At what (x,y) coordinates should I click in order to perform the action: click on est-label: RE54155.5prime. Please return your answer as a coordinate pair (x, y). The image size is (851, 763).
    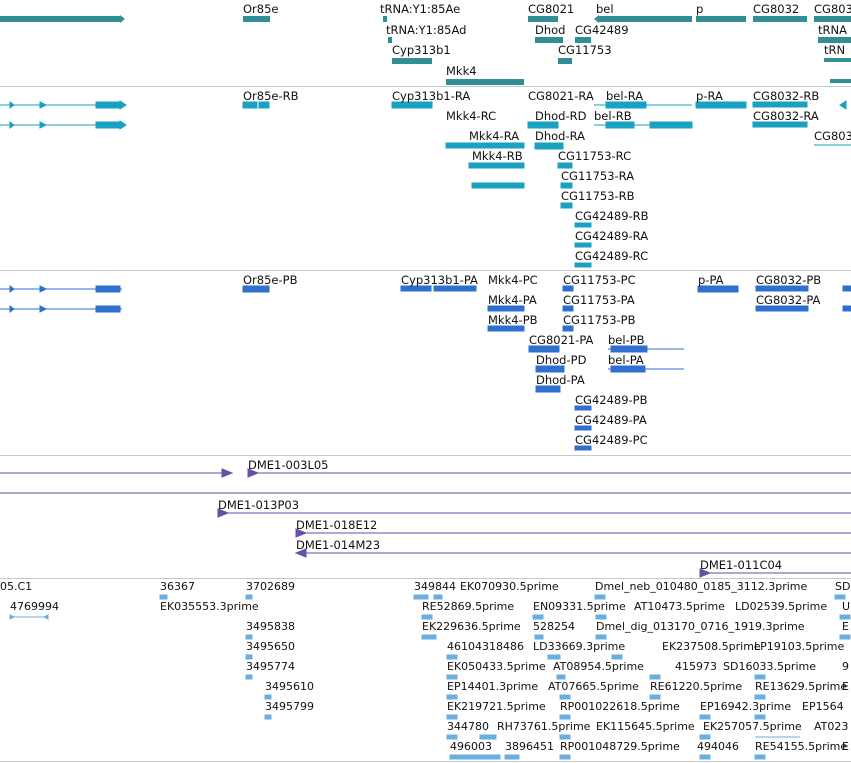
    Looking at the image, I should click on (801, 746).